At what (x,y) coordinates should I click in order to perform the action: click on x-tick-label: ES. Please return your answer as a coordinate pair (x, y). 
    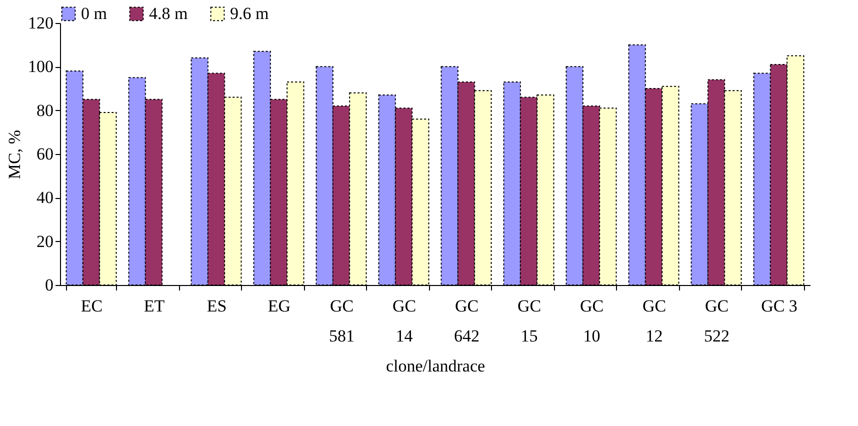
    Looking at the image, I should click on (216, 306).